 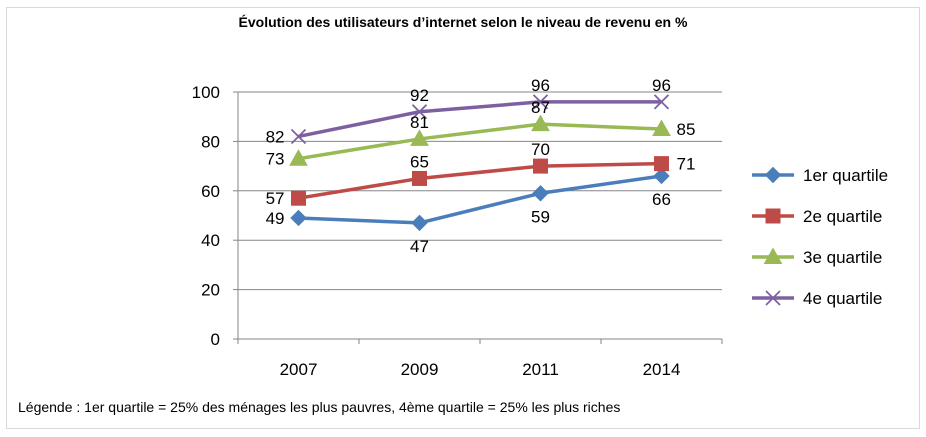 I want to click on legend-label: 4e quartile, so click(x=842, y=298).